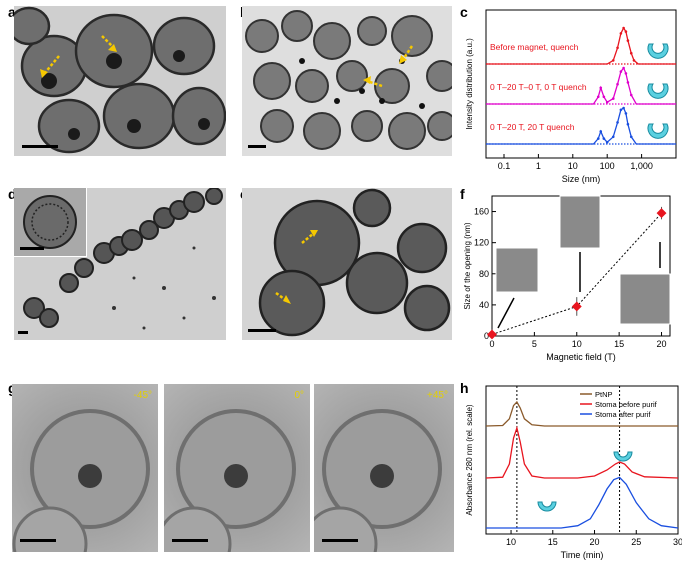 This screenshot has height=564, width=685. What do you see at coordinates (237, 468) in the screenshot?
I see `tomo-slice-2: 0°` at bounding box center [237, 468].